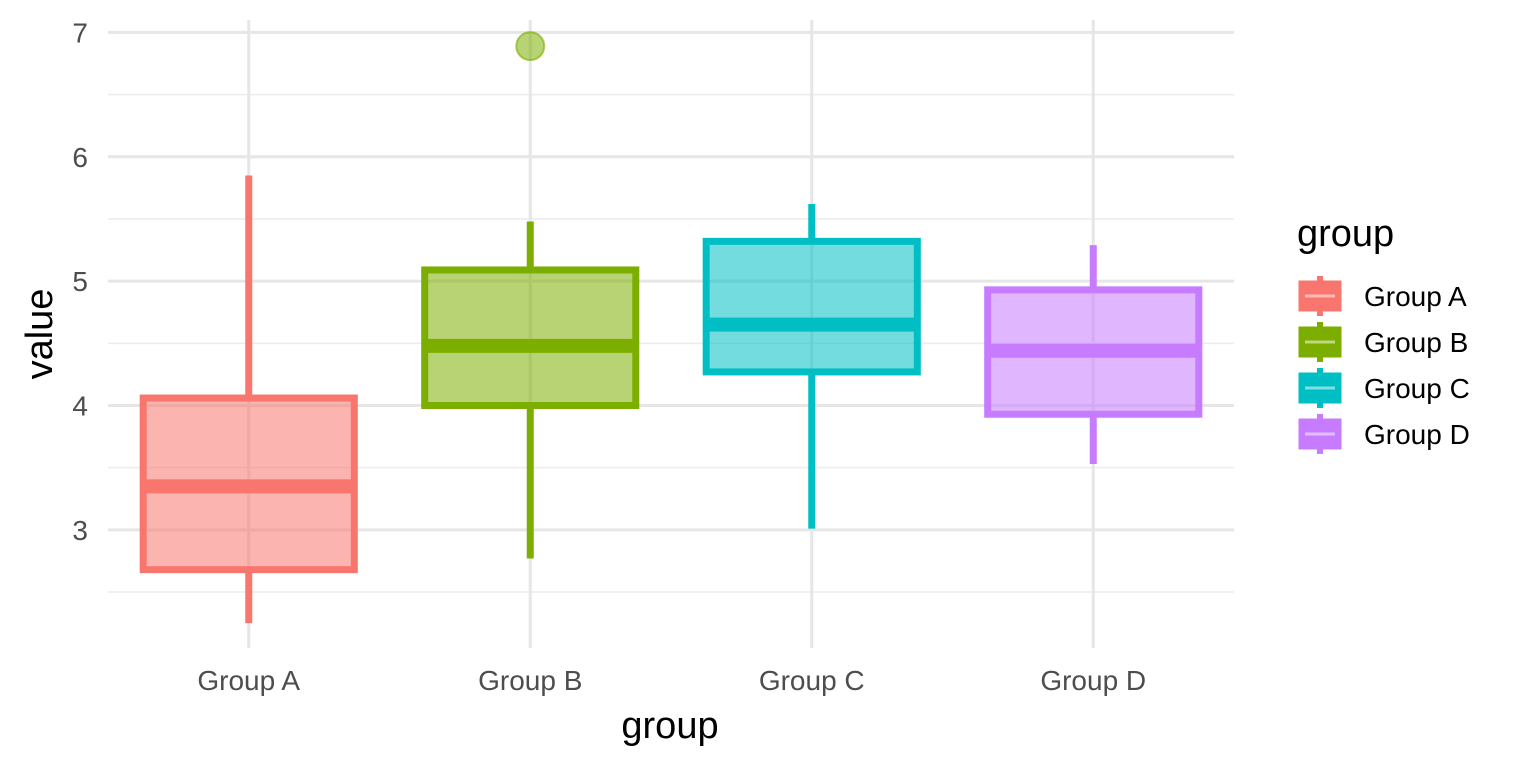  I want to click on outlier-point, so click(530, 46).